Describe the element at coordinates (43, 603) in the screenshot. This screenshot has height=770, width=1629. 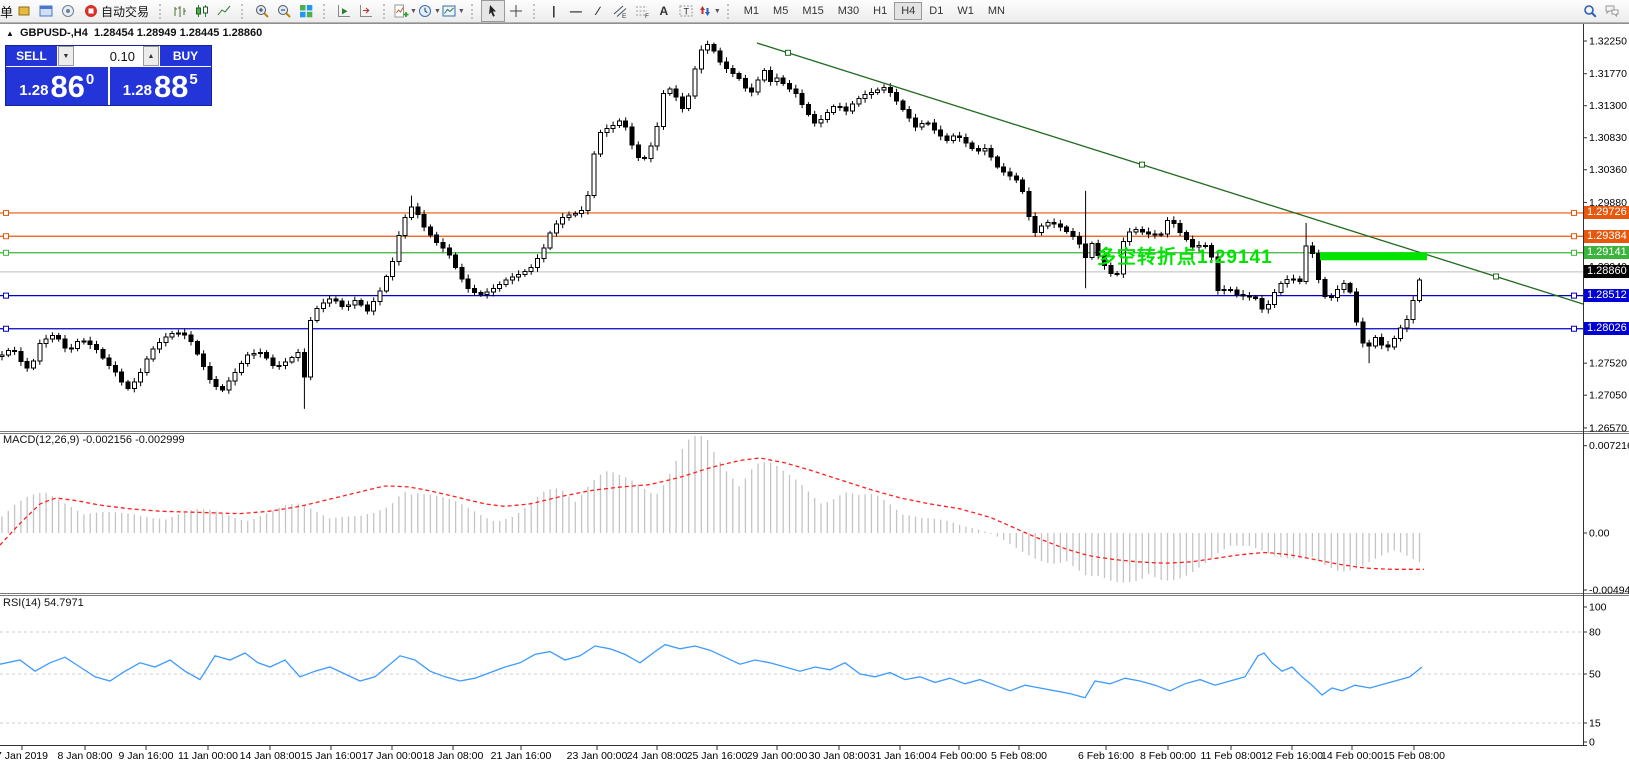
I see `rsi-indicator-label: RSI(14) 54.7971` at that location.